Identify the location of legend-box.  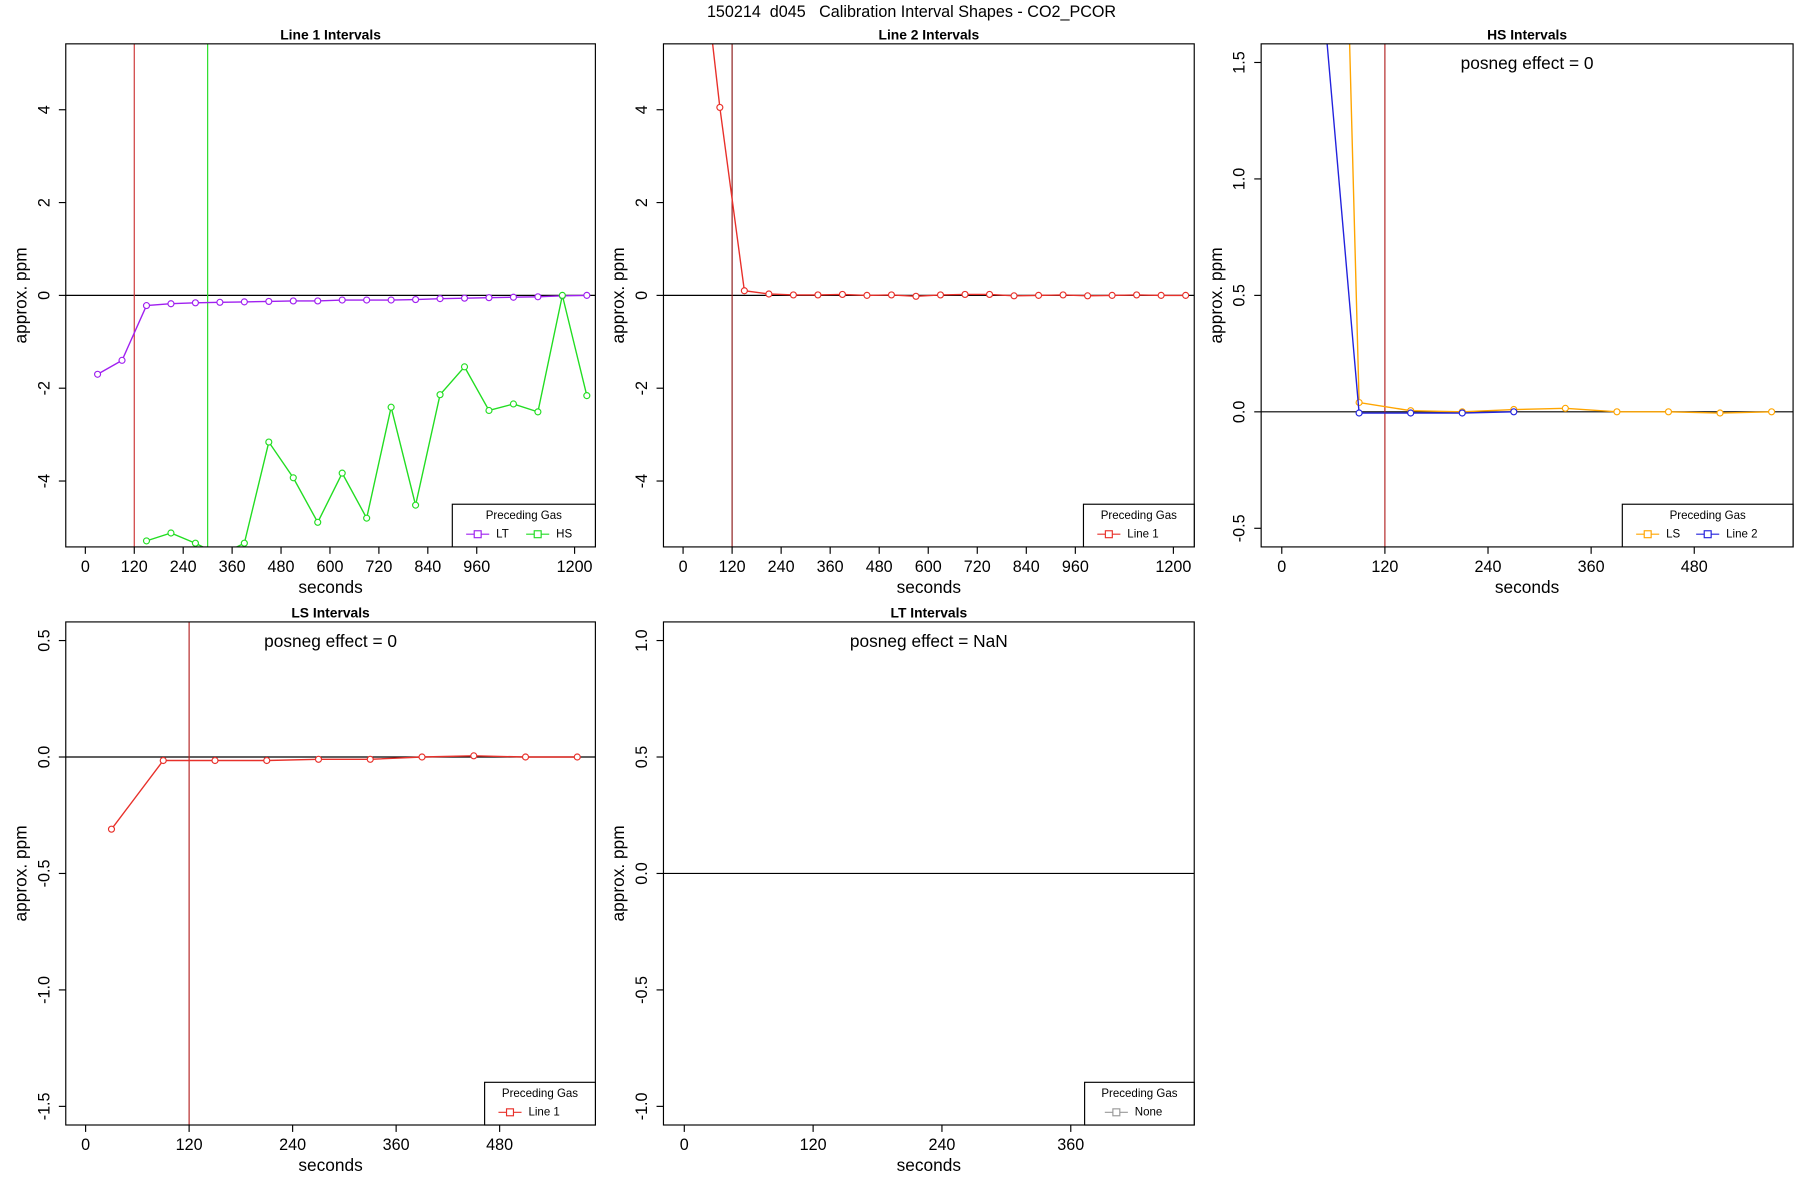
(1707, 525).